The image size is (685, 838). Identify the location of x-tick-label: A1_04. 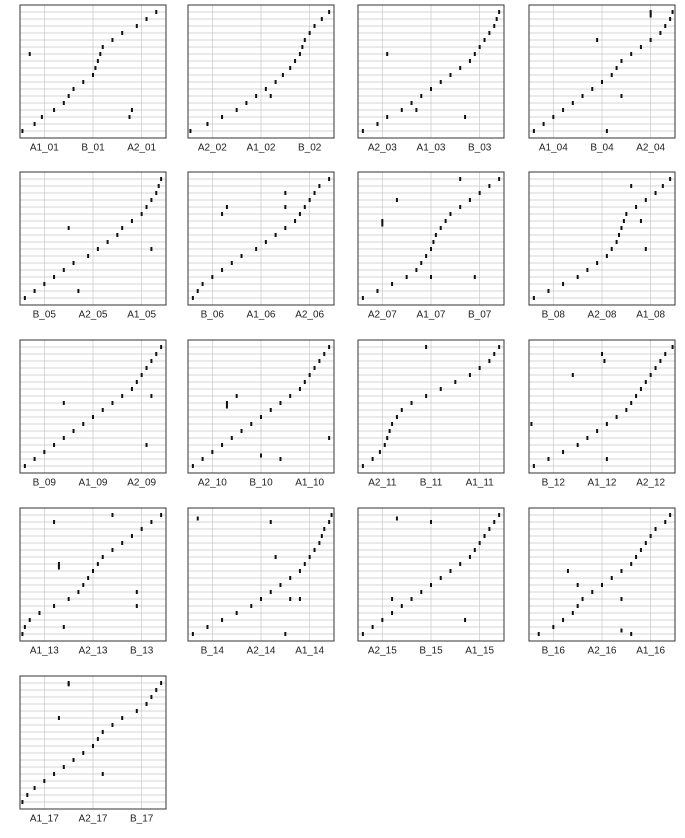
(553, 148).